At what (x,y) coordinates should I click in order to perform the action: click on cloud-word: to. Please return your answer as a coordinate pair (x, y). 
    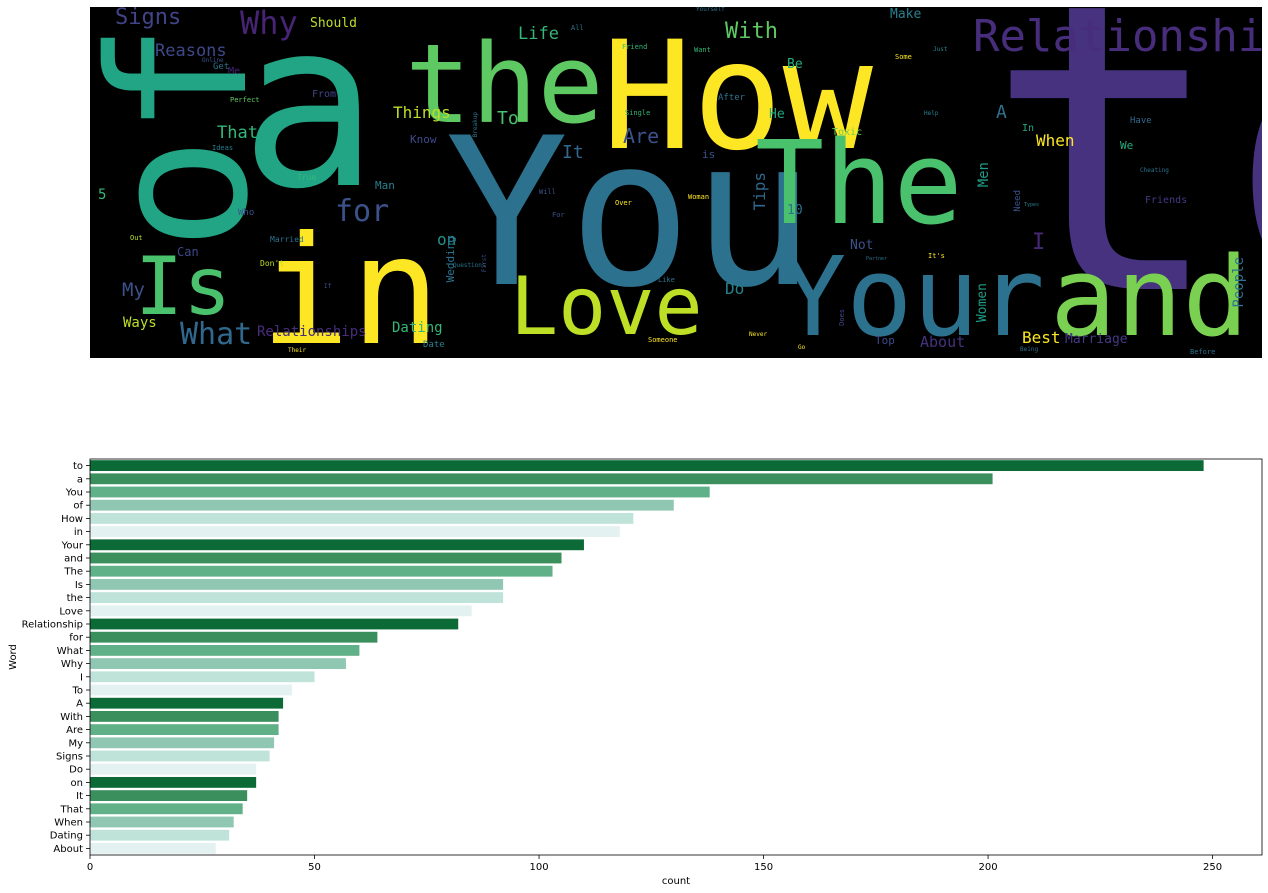
    Looking at the image, I should click on (1123, 182).